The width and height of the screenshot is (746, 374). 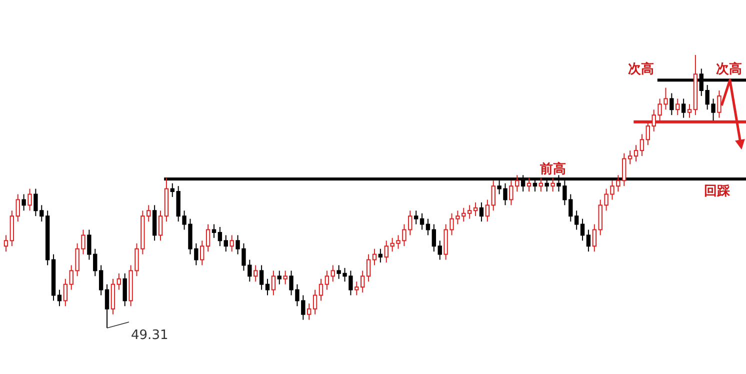 I want to click on ref-line-label: 前高, so click(x=552, y=168).